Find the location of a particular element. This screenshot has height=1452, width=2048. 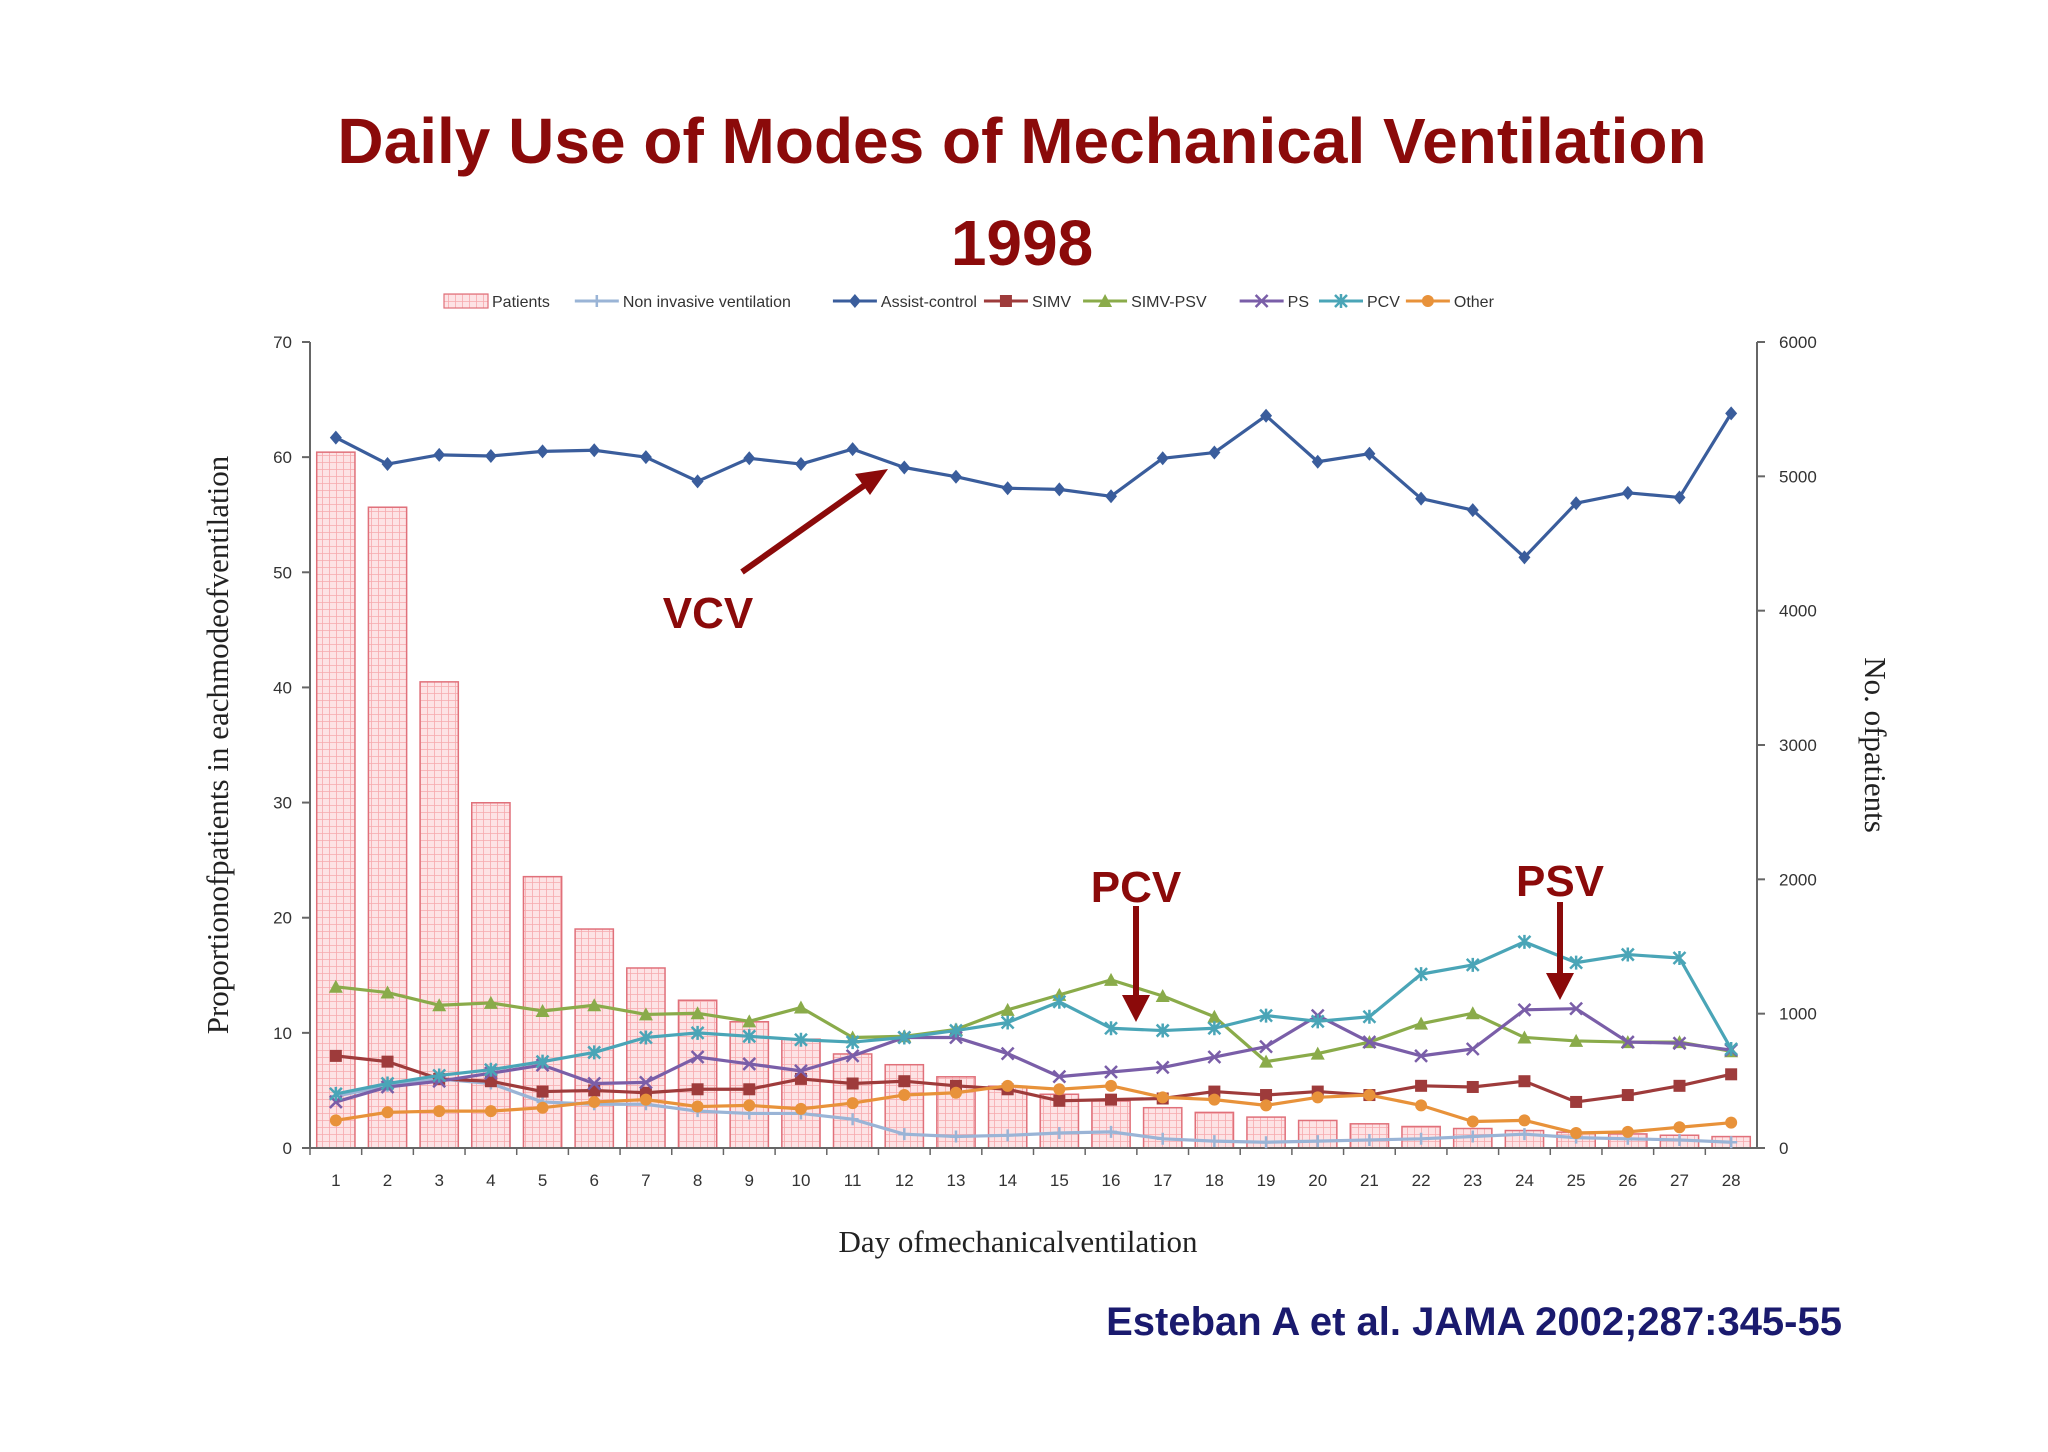

right-axis-ticks: 0 1000 2000 3000 4000 5000 6000 is located at coordinates (1787, 745).